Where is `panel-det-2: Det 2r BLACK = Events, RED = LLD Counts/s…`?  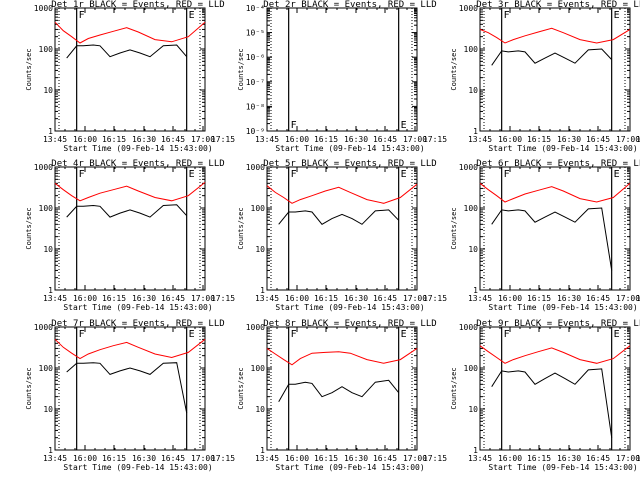 panel-det-2: Det 2r BLACK = Events, RED = LLD Counts/s… is located at coordinates (342, 76).